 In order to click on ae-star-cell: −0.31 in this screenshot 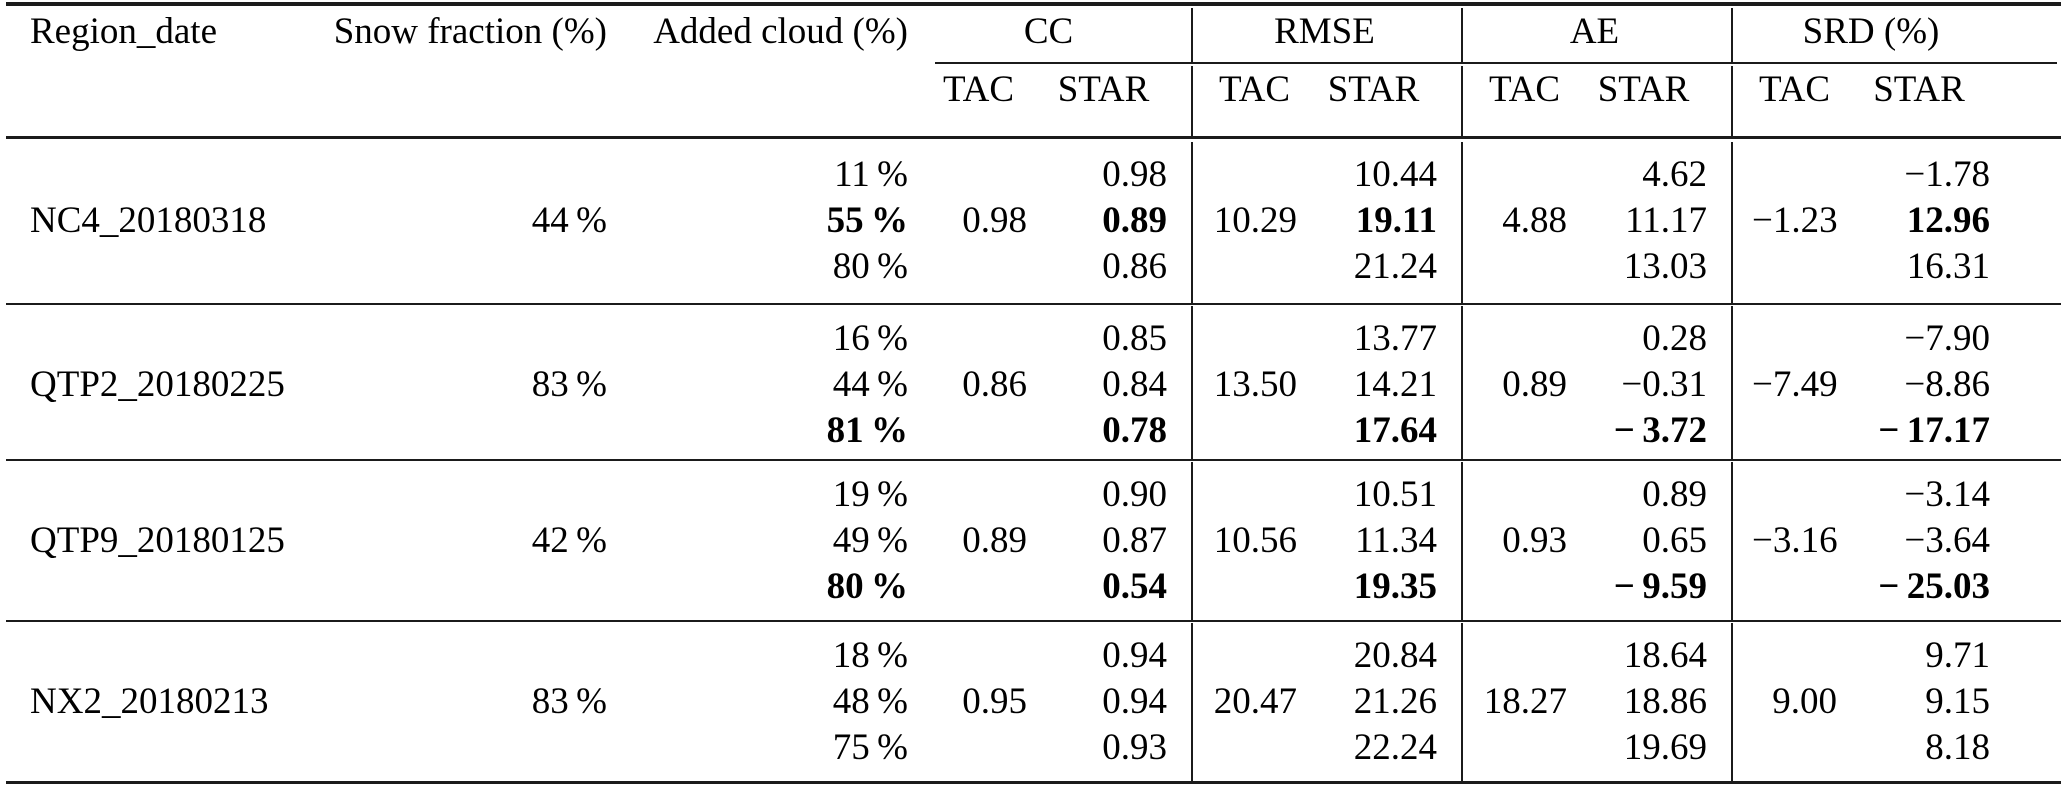, I will do `click(1664, 384)`.